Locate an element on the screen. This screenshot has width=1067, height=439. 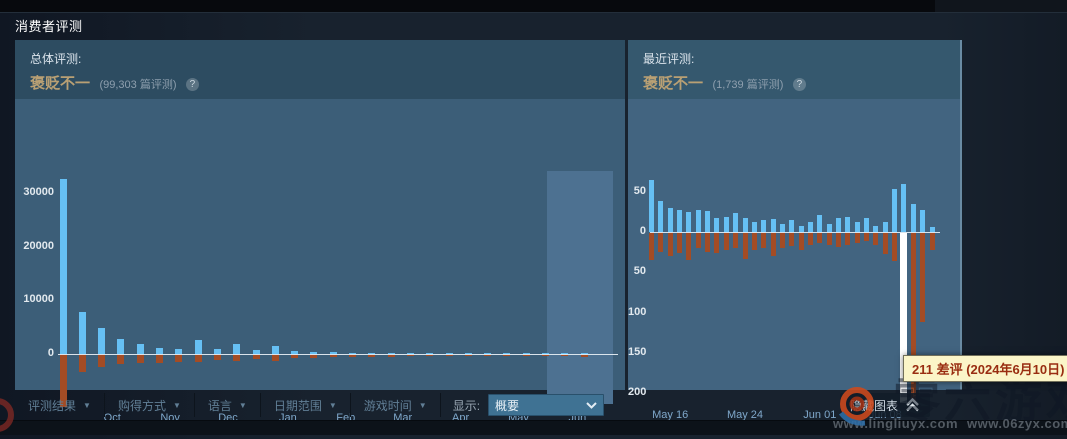
overall-verdict: 褒贬不一 is located at coordinates (60, 83).